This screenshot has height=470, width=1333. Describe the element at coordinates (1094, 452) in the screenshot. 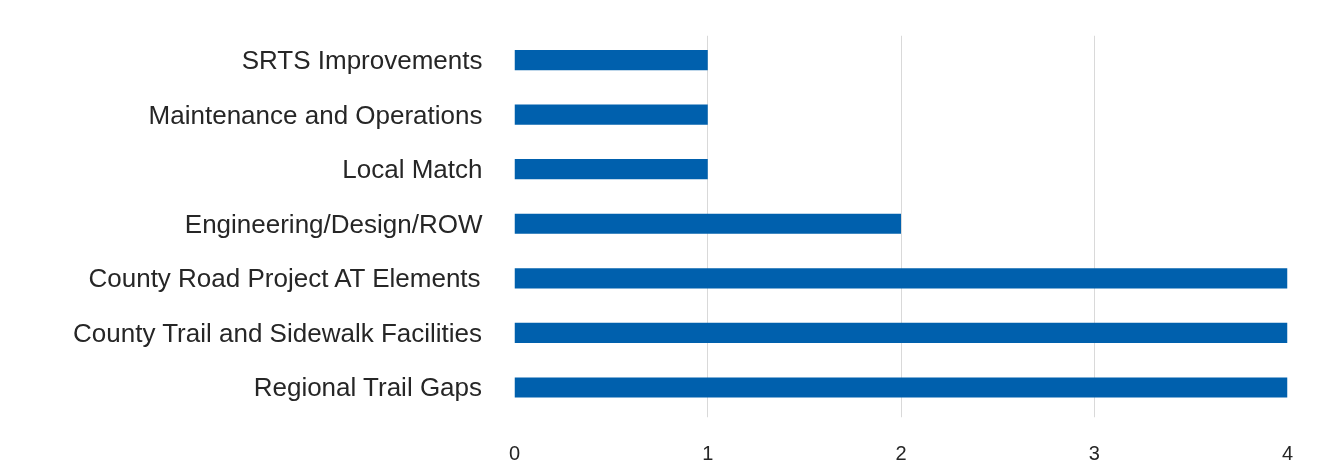

I see `x-tick-label: 3` at that location.